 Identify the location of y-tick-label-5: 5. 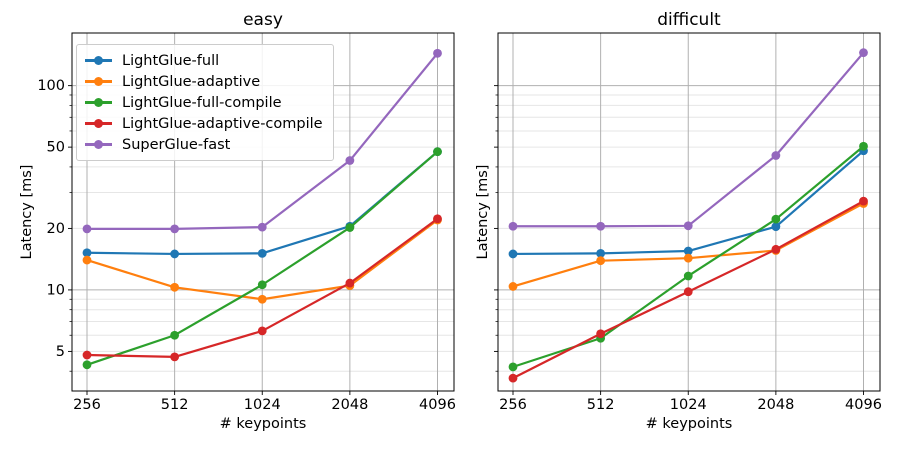
(60, 352).